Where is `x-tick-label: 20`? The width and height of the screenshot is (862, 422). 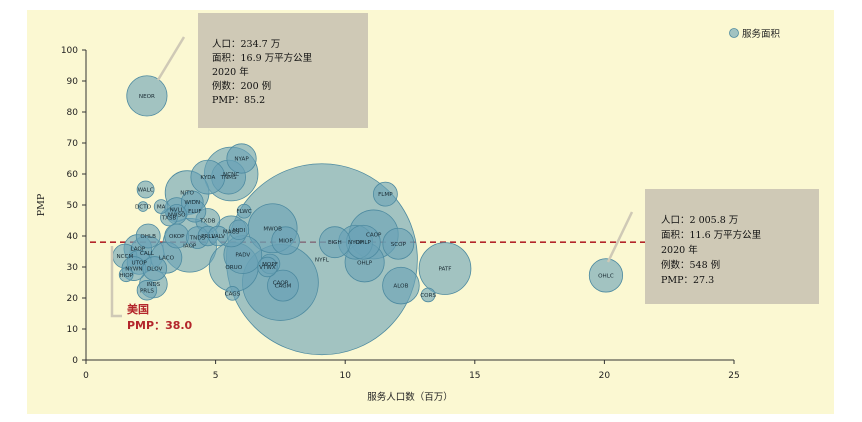 x-tick-label: 20 is located at coordinates (605, 376).